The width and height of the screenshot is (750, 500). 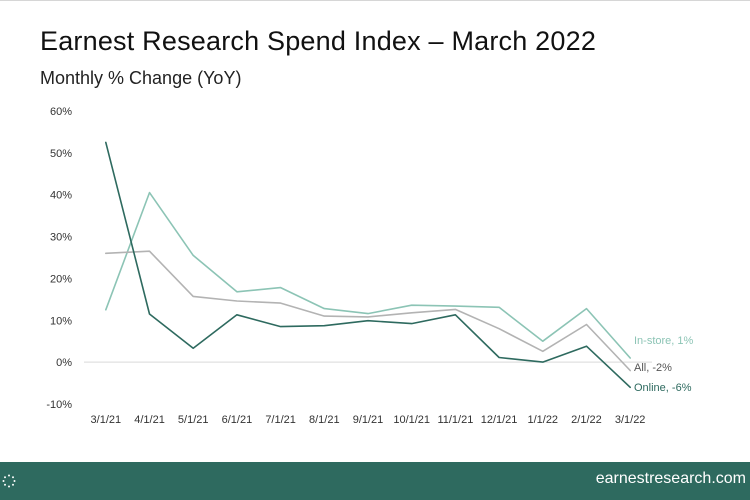 What do you see at coordinates (411, 420) in the screenshot?
I see `x-tick-label: 10/1/21` at bounding box center [411, 420].